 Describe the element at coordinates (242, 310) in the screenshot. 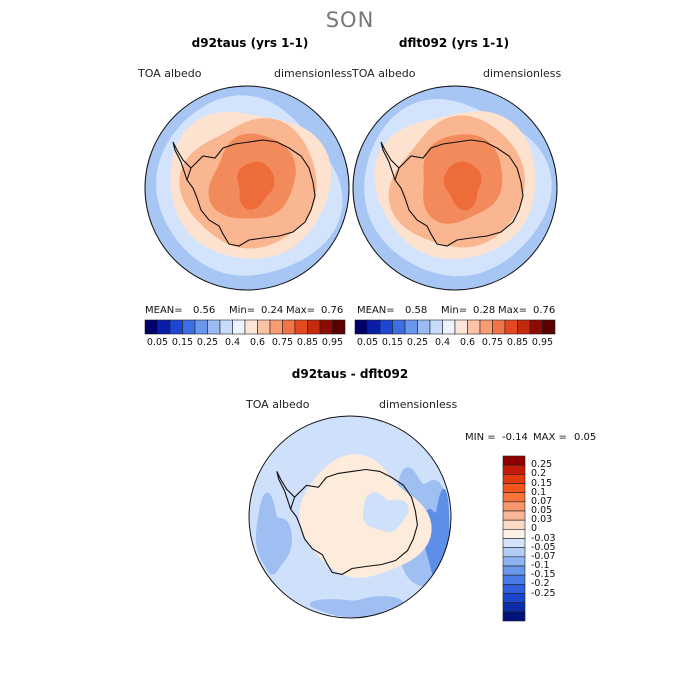

I see `panel-1-min-label: Min=` at that location.